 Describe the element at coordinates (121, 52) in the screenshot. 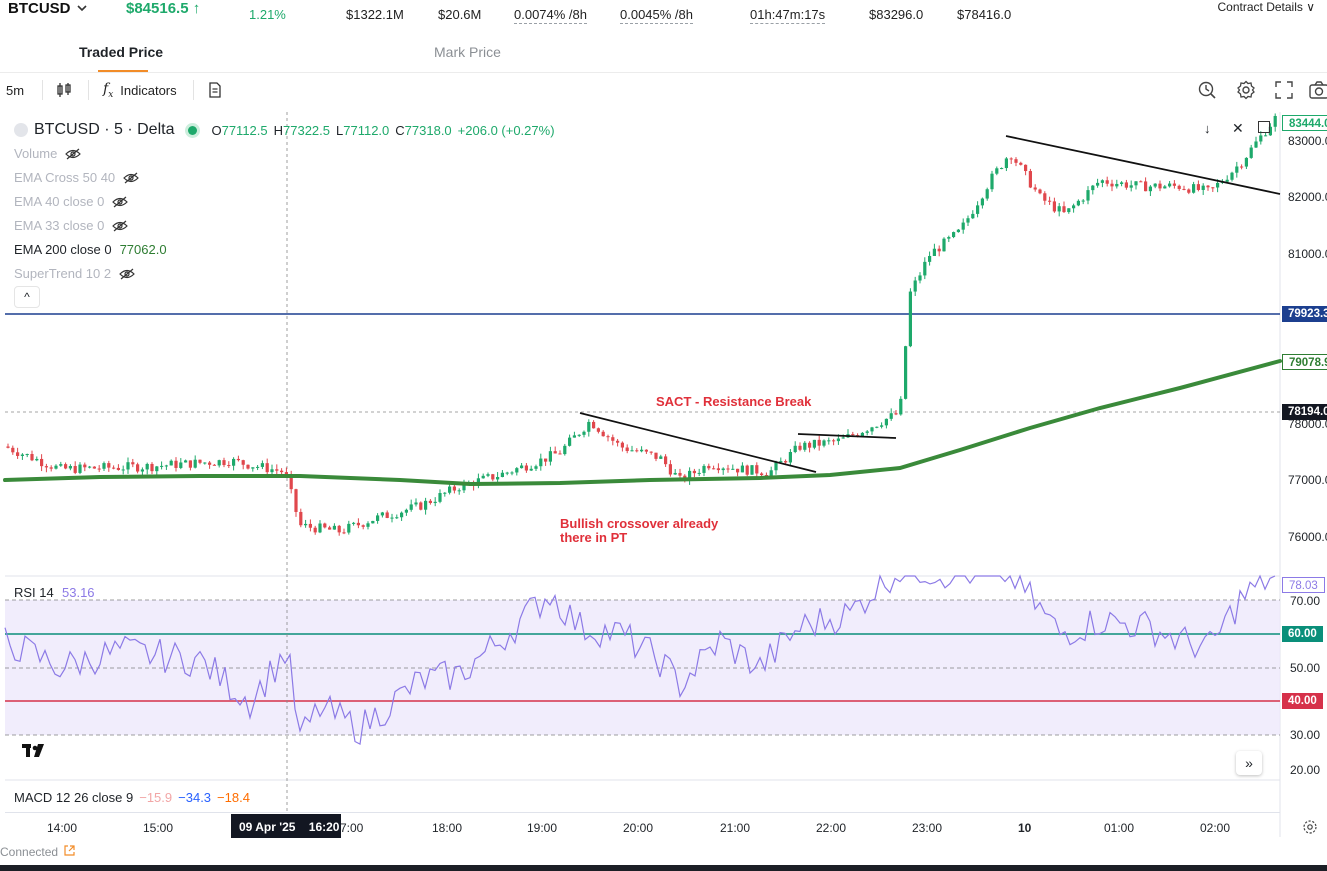

I see `tab-traded-price: Traded Price` at that location.